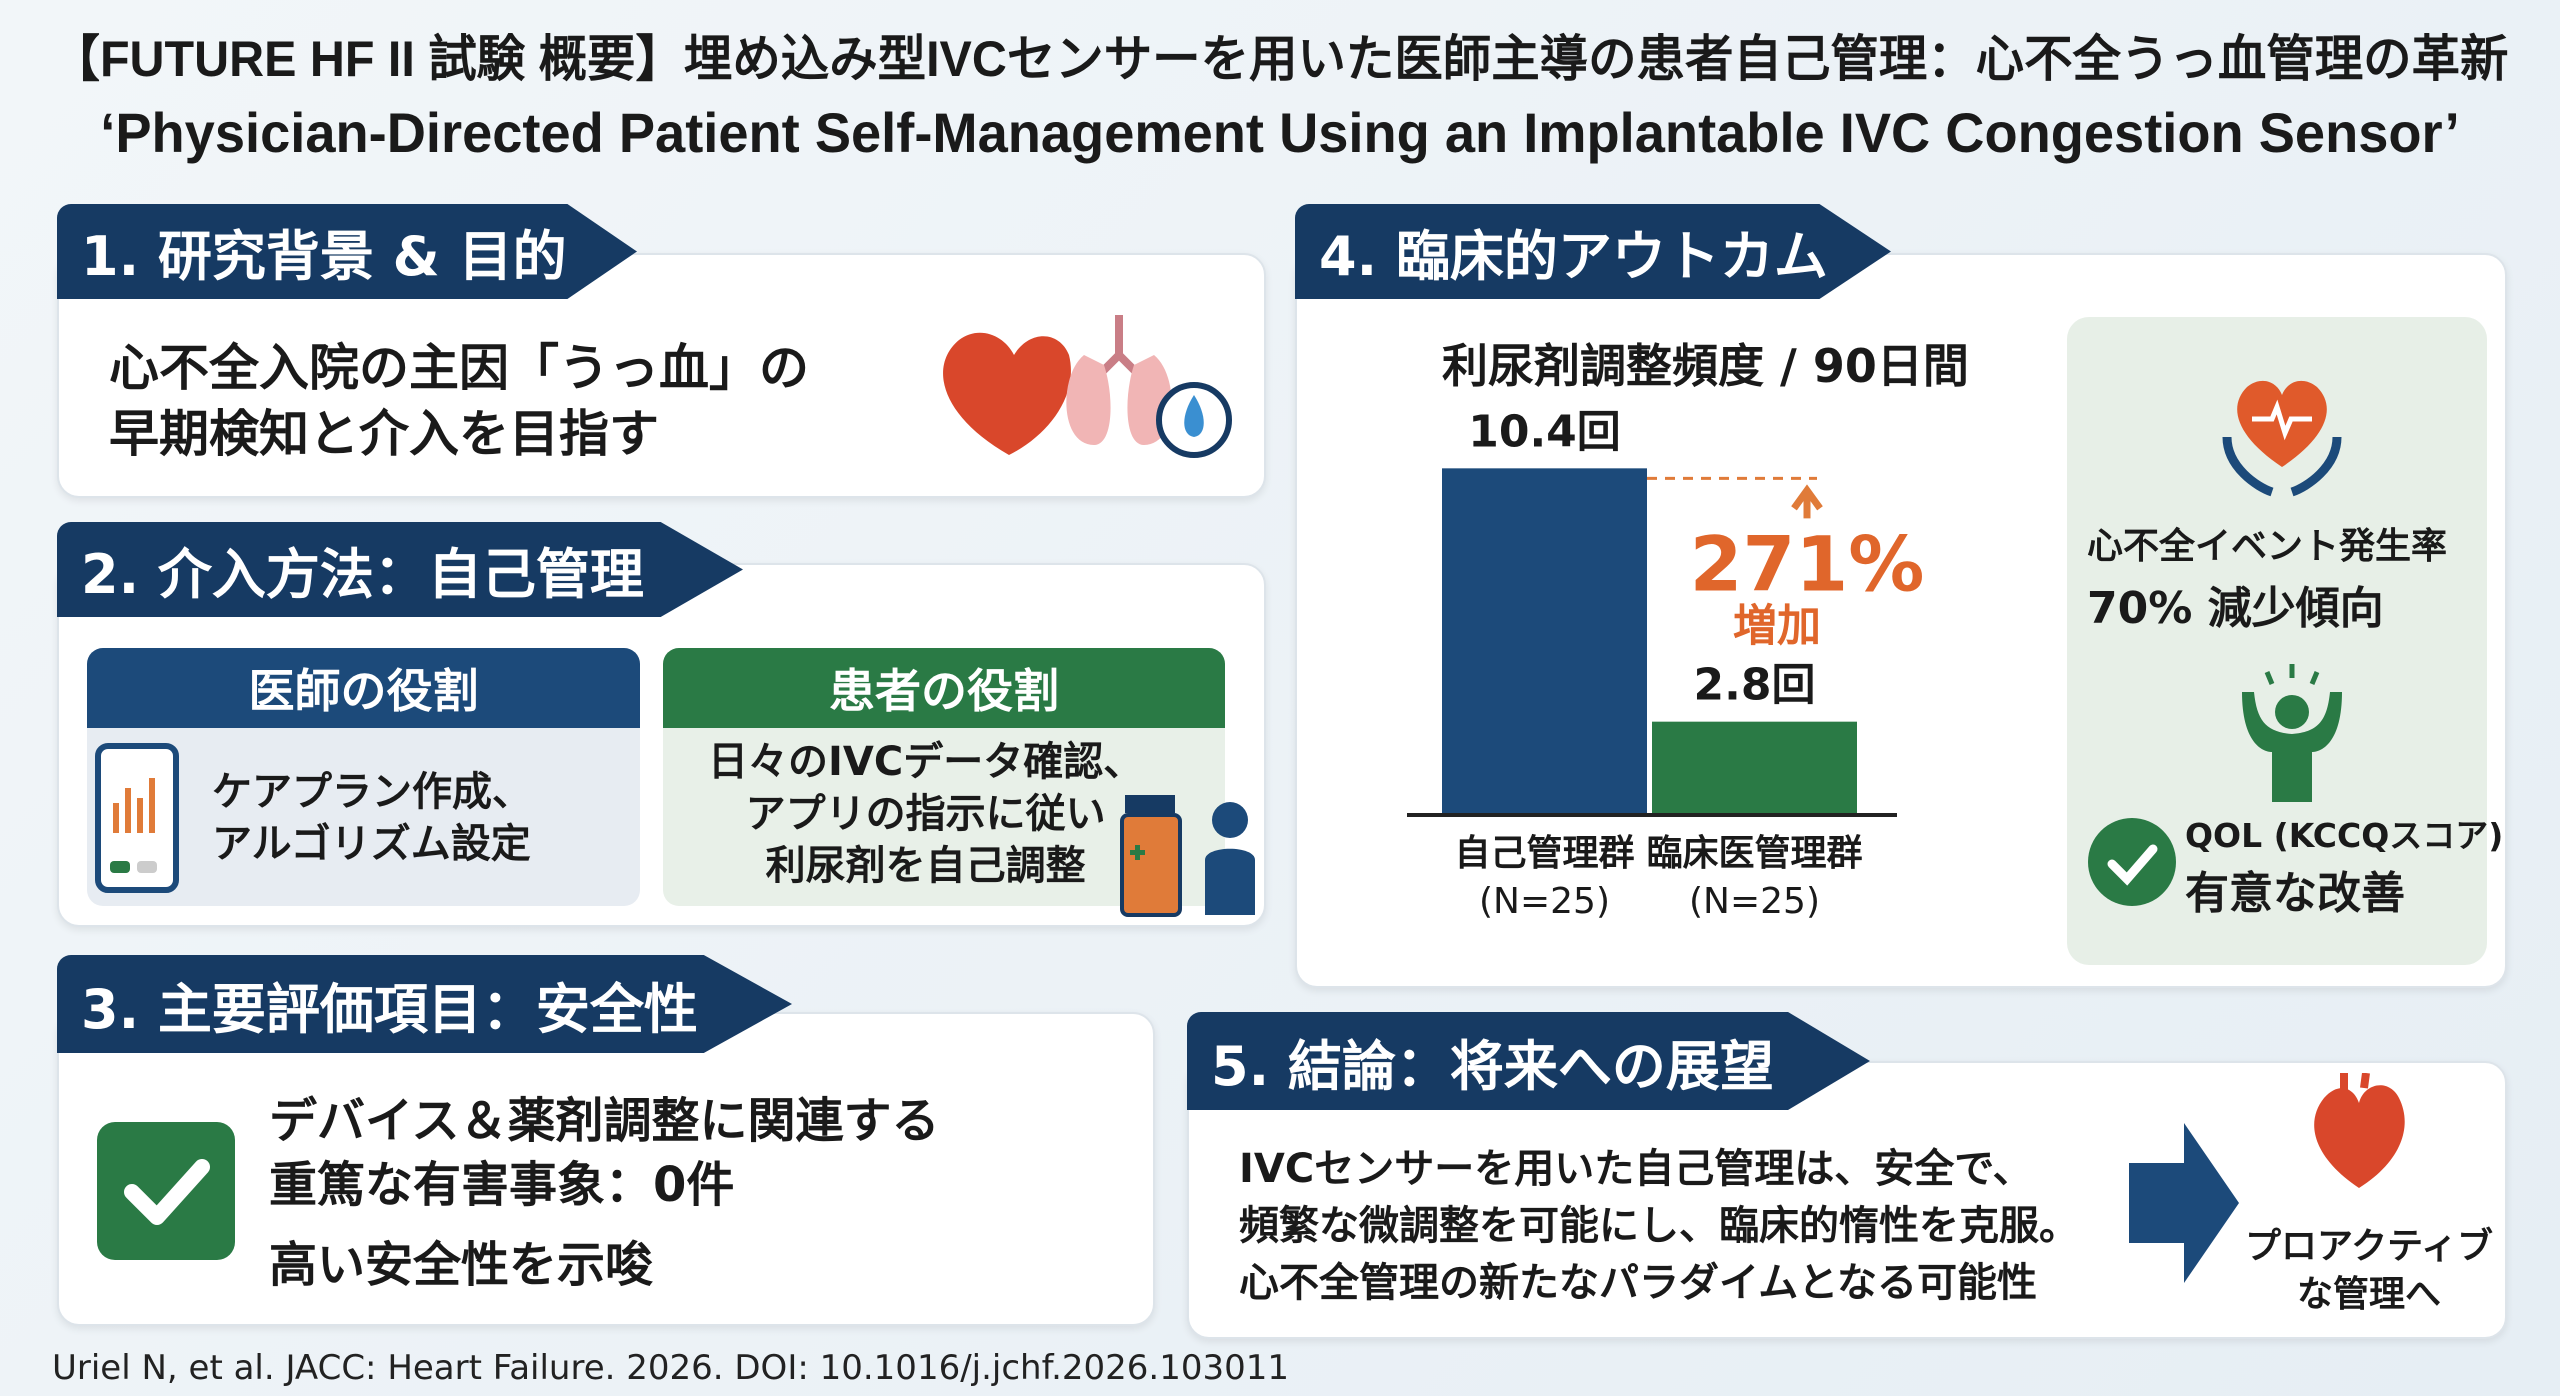  Describe the element at coordinates (2267, 546) in the screenshot. I see `event-rate-label: 心不全イベント発生率` at that location.